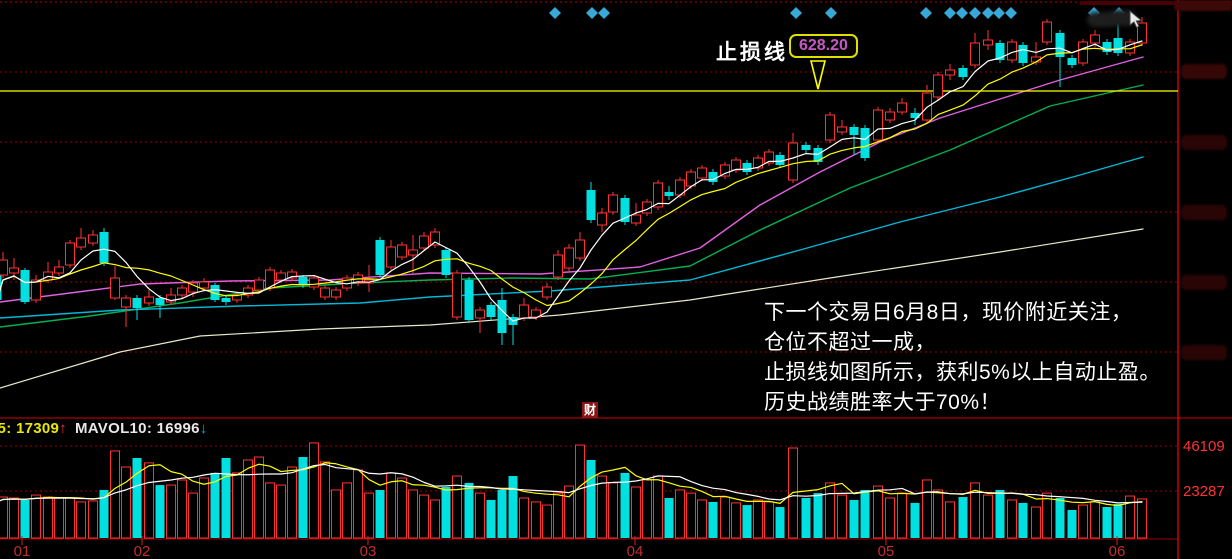 The height and width of the screenshot is (559, 1232). Describe the element at coordinates (63, 428) in the screenshot. I see `up-arrow-icon: ↑` at that location.